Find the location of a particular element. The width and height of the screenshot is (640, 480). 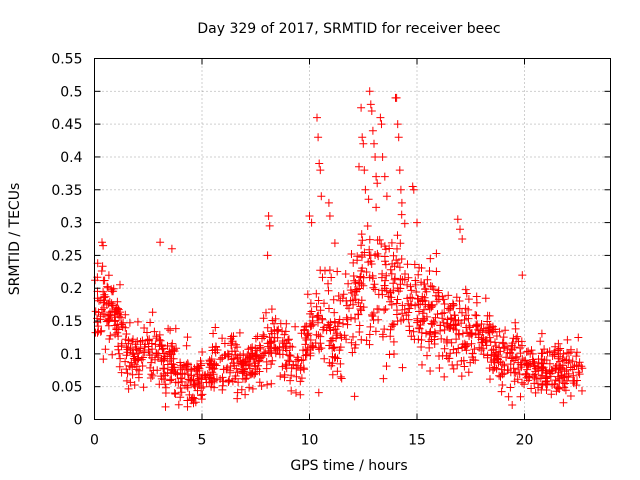

y-tick-label: 0.2 is located at coordinates (71, 289).